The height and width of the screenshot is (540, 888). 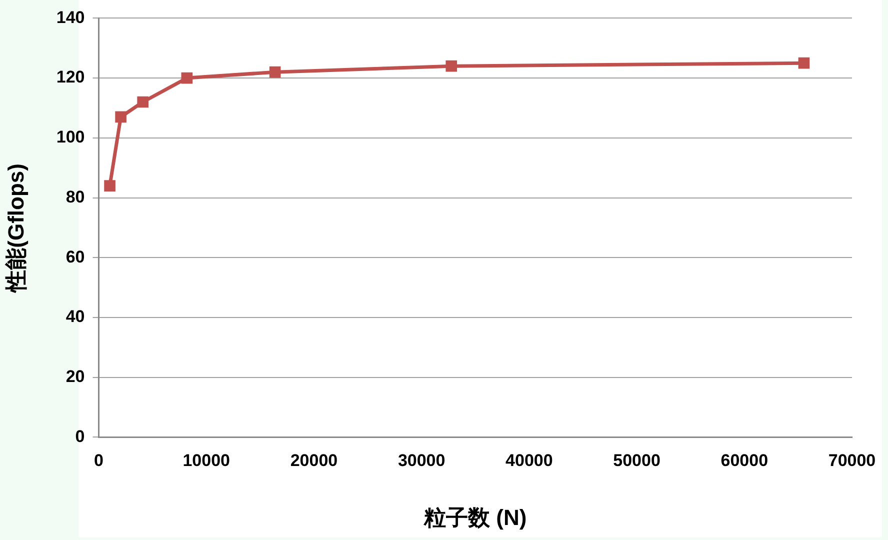 What do you see at coordinates (75, 256) in the screenshot?
I see `y-tick-label: 60` at bounding box center [75, 256].